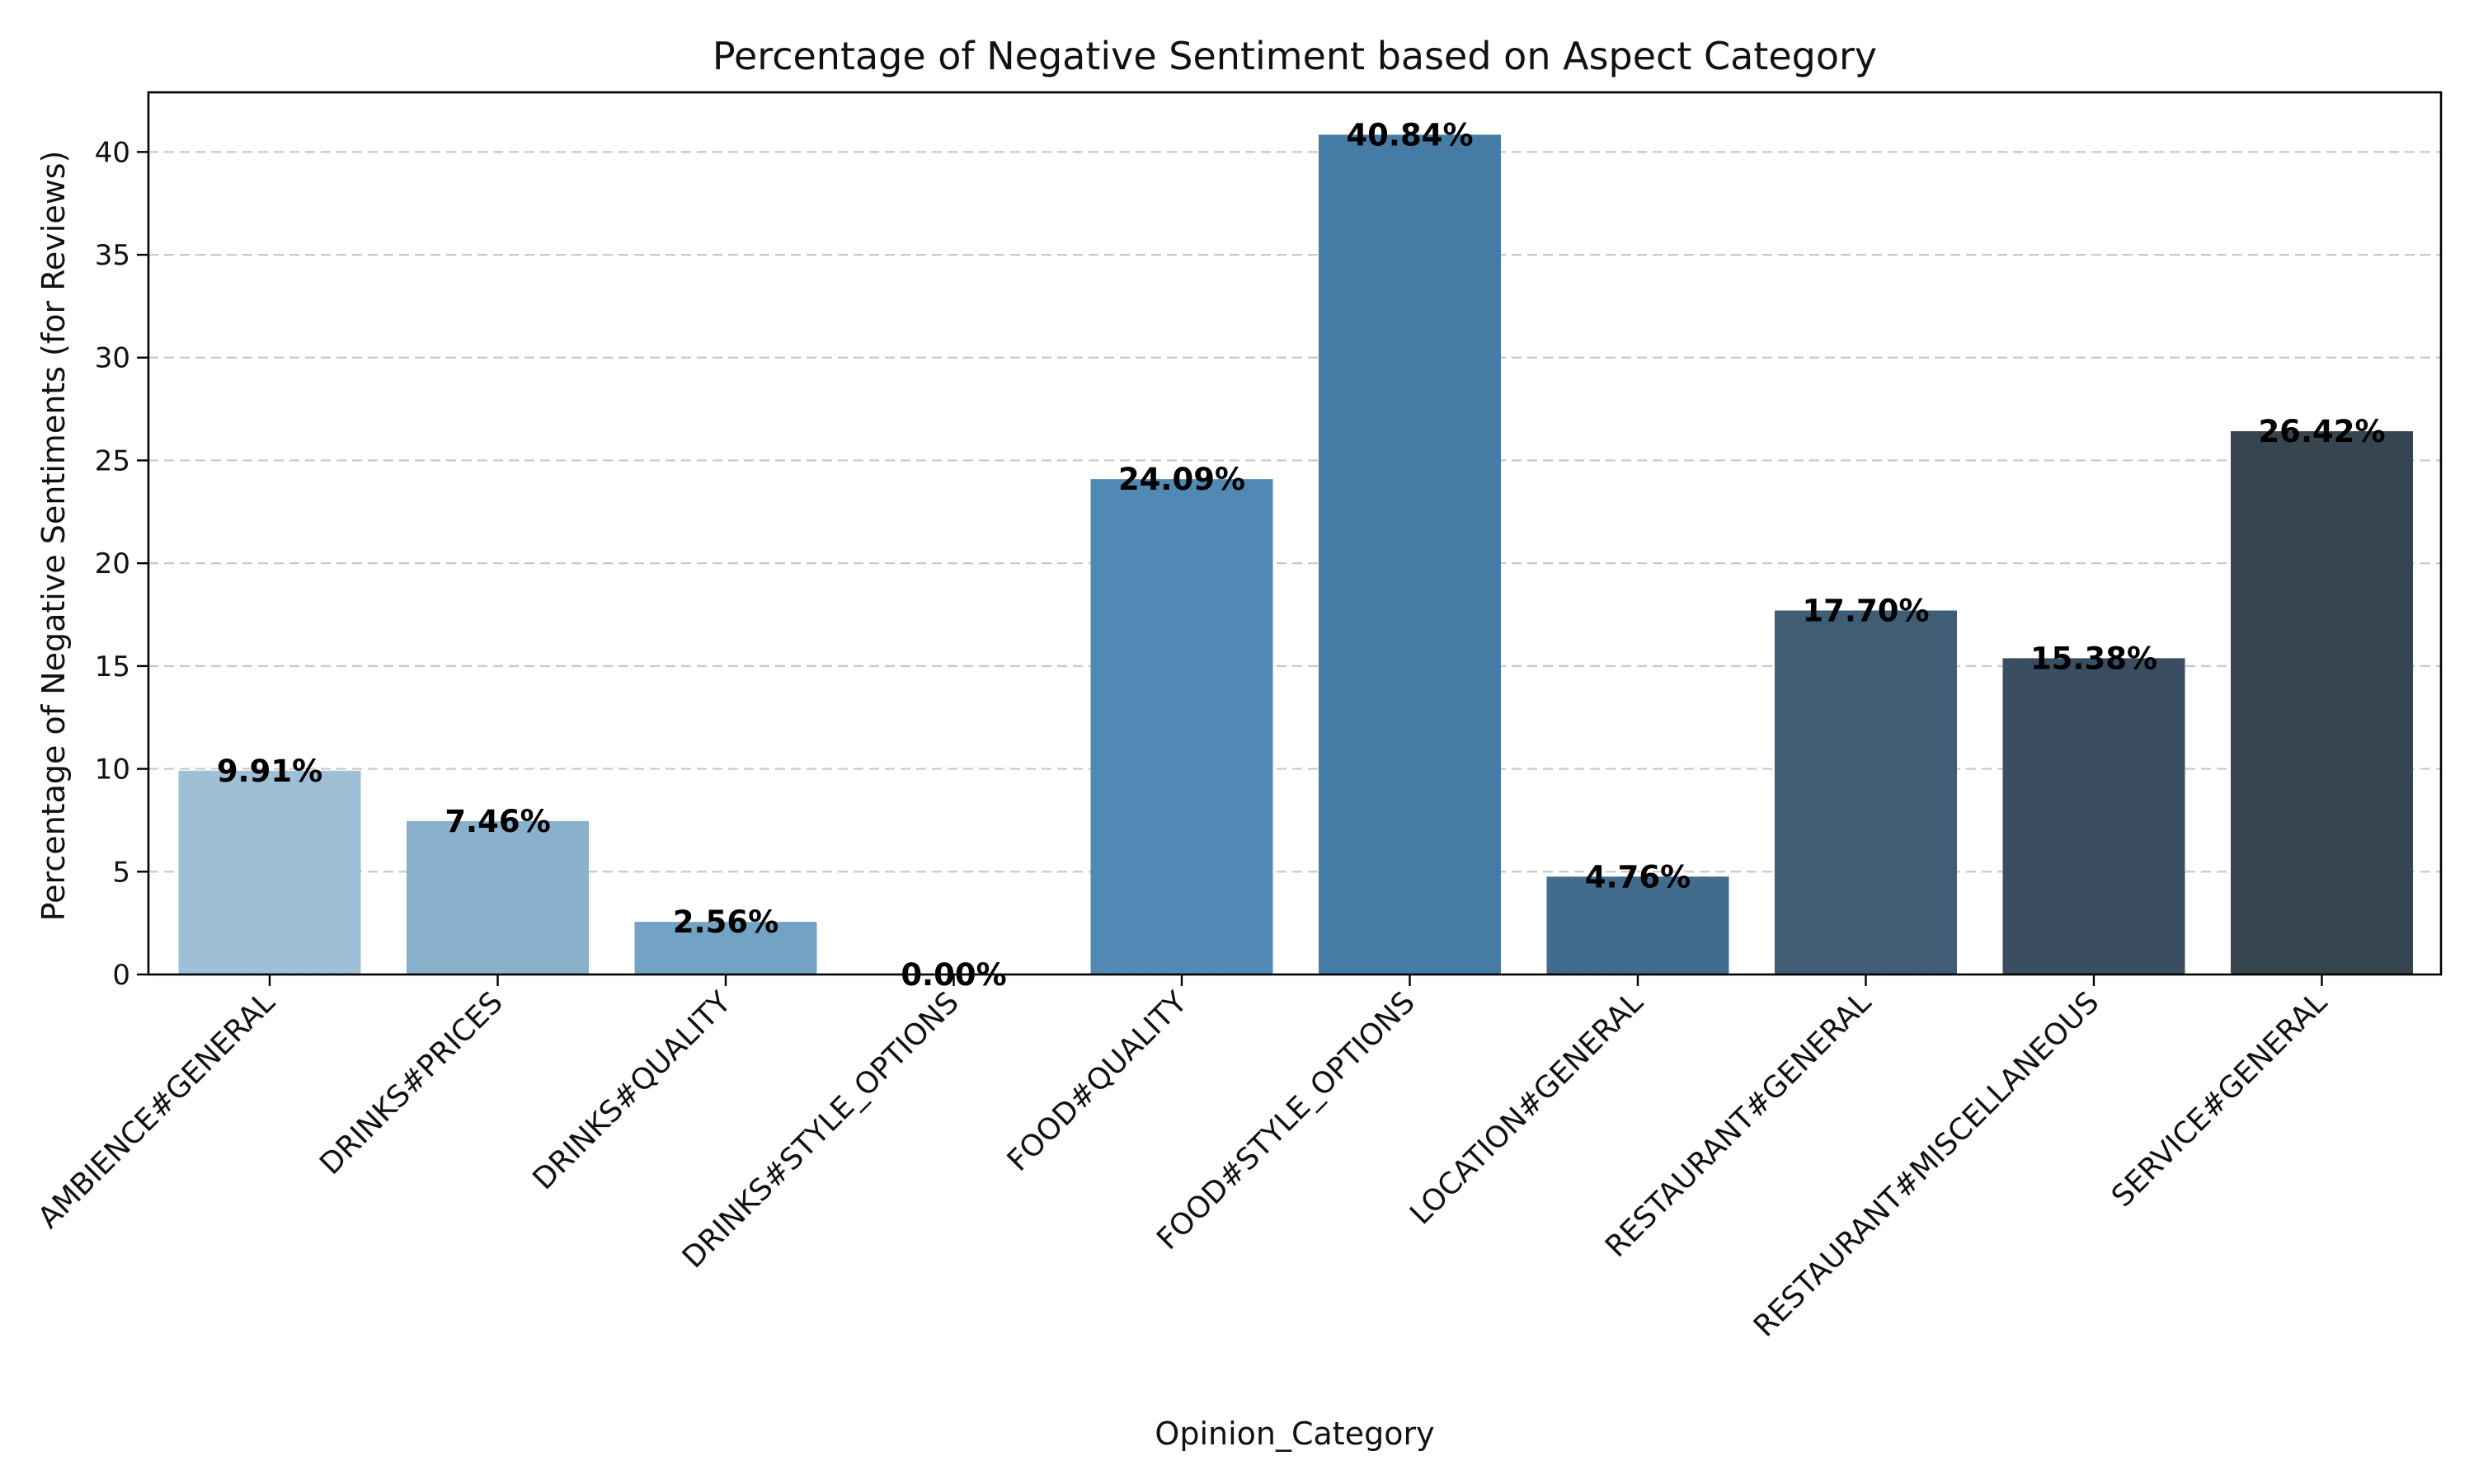 This screenshot has width=2474, height=1484. What do you see at coordinates (121, 873) in the screenshot?
I see `y-tick-label: 5` at bounding box center [121, 873].